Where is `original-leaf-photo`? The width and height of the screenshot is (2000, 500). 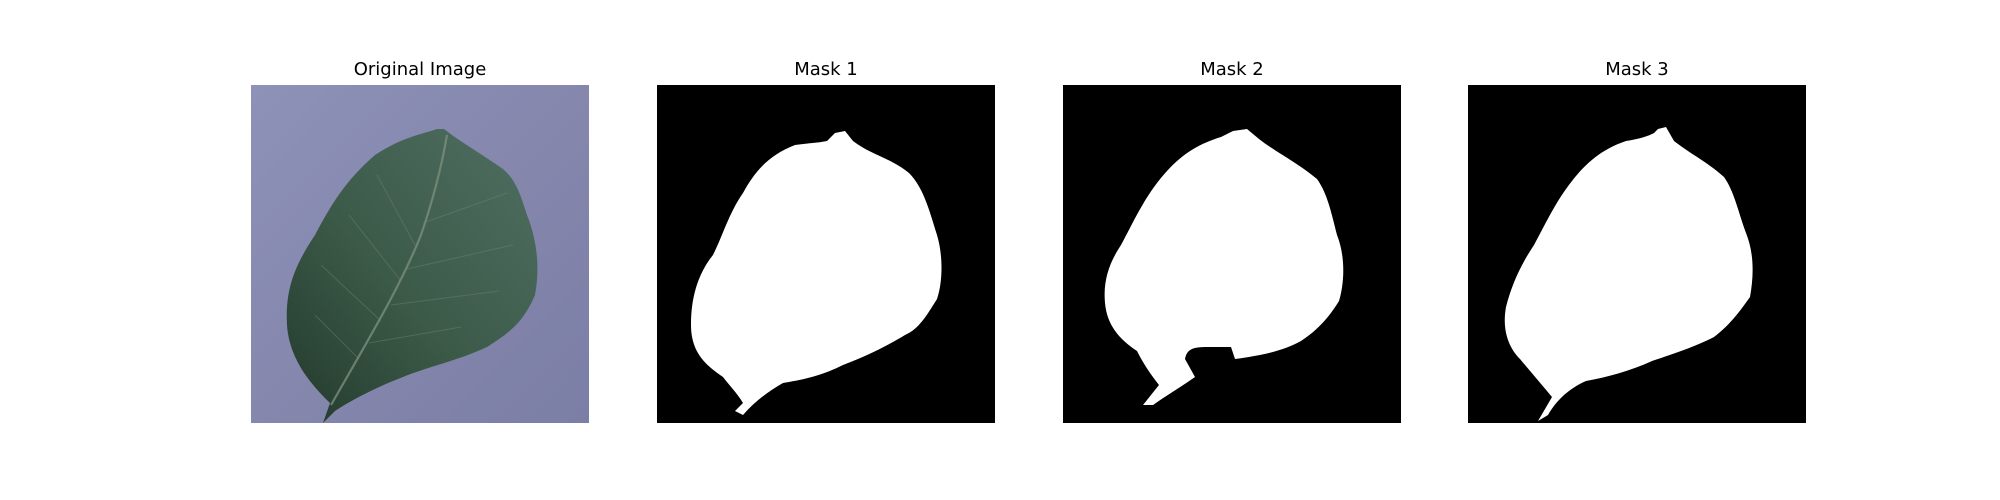
original-leaf-photo is located at coordinates (420, 254).